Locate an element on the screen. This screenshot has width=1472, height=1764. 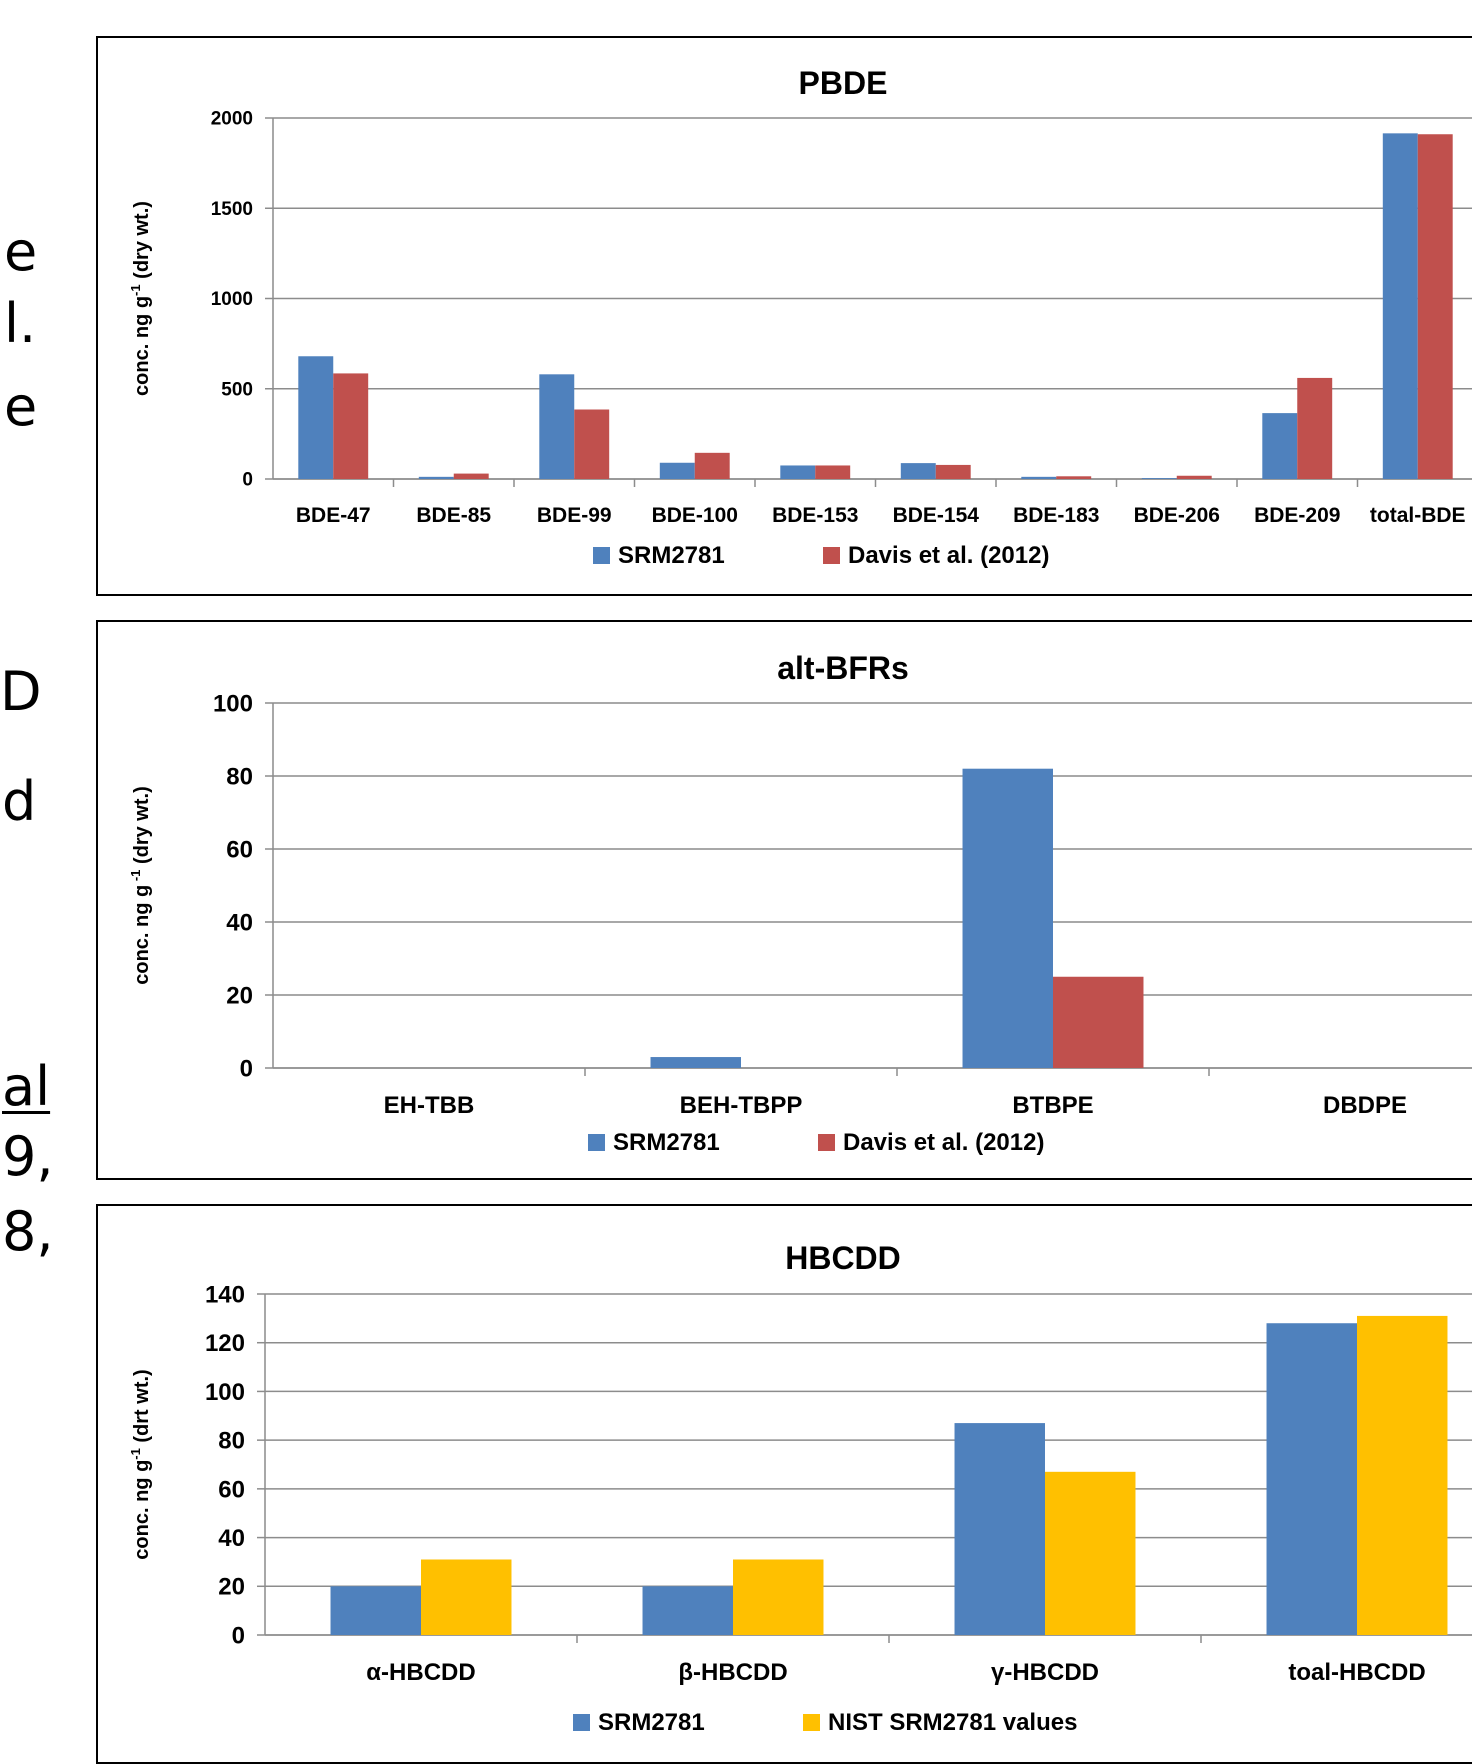
side-text-fragment-8: 8, is located at coordinates (28, 1231).